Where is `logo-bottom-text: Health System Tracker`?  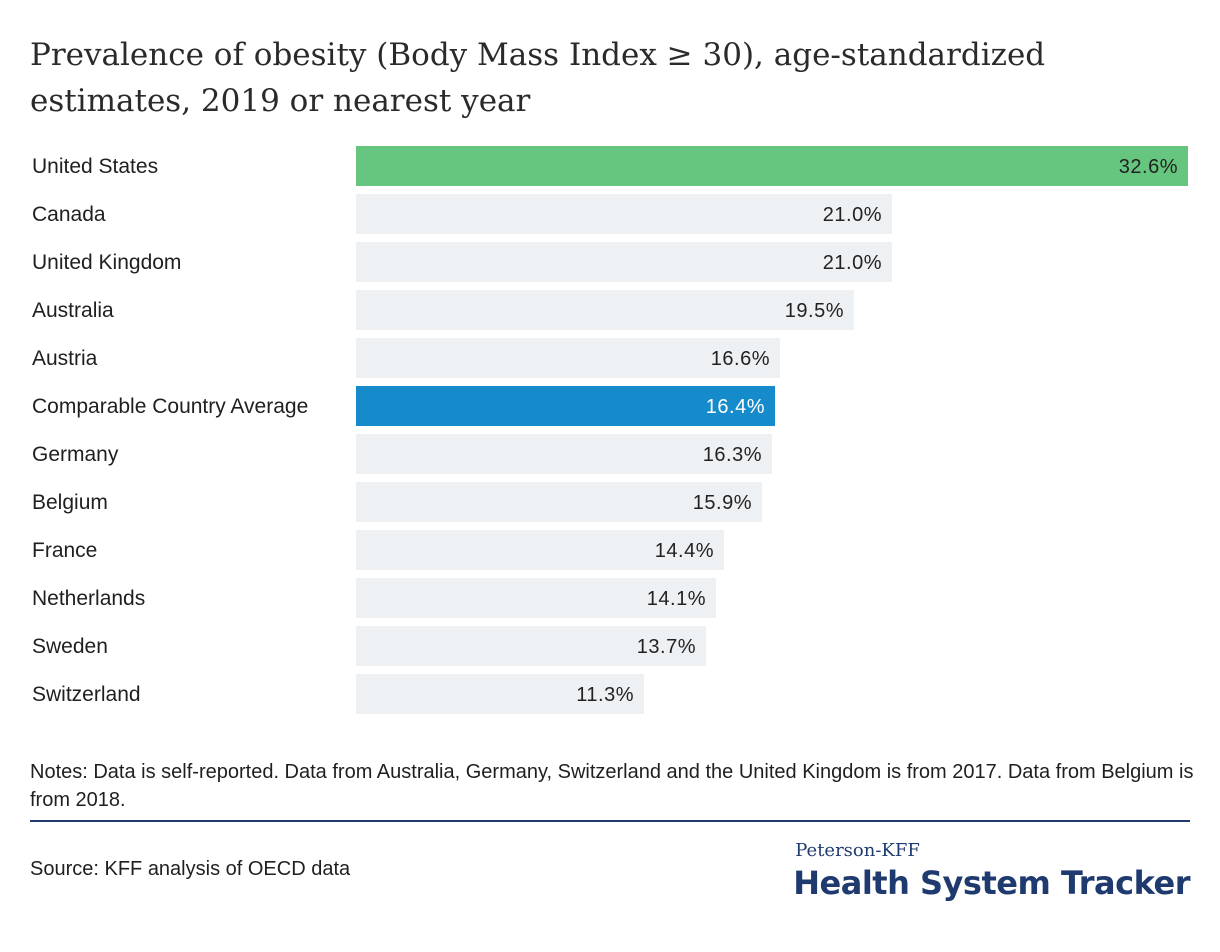
logo-bottom-text: Health System Tracker is located at coordinates (991, 883).